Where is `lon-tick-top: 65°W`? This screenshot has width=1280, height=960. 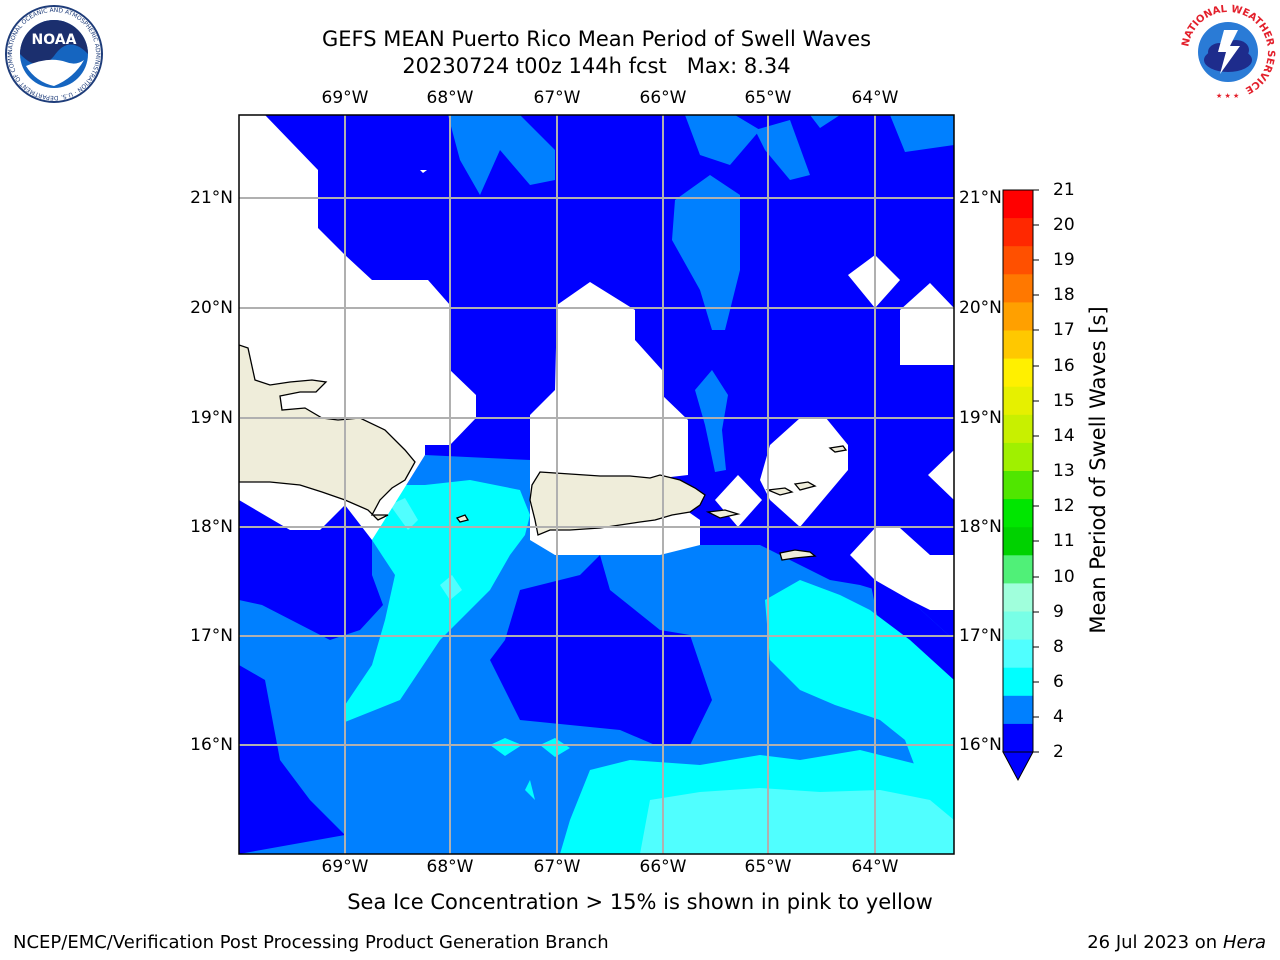
lon-tick-top: 65°W is located at coordinates (768, 98).